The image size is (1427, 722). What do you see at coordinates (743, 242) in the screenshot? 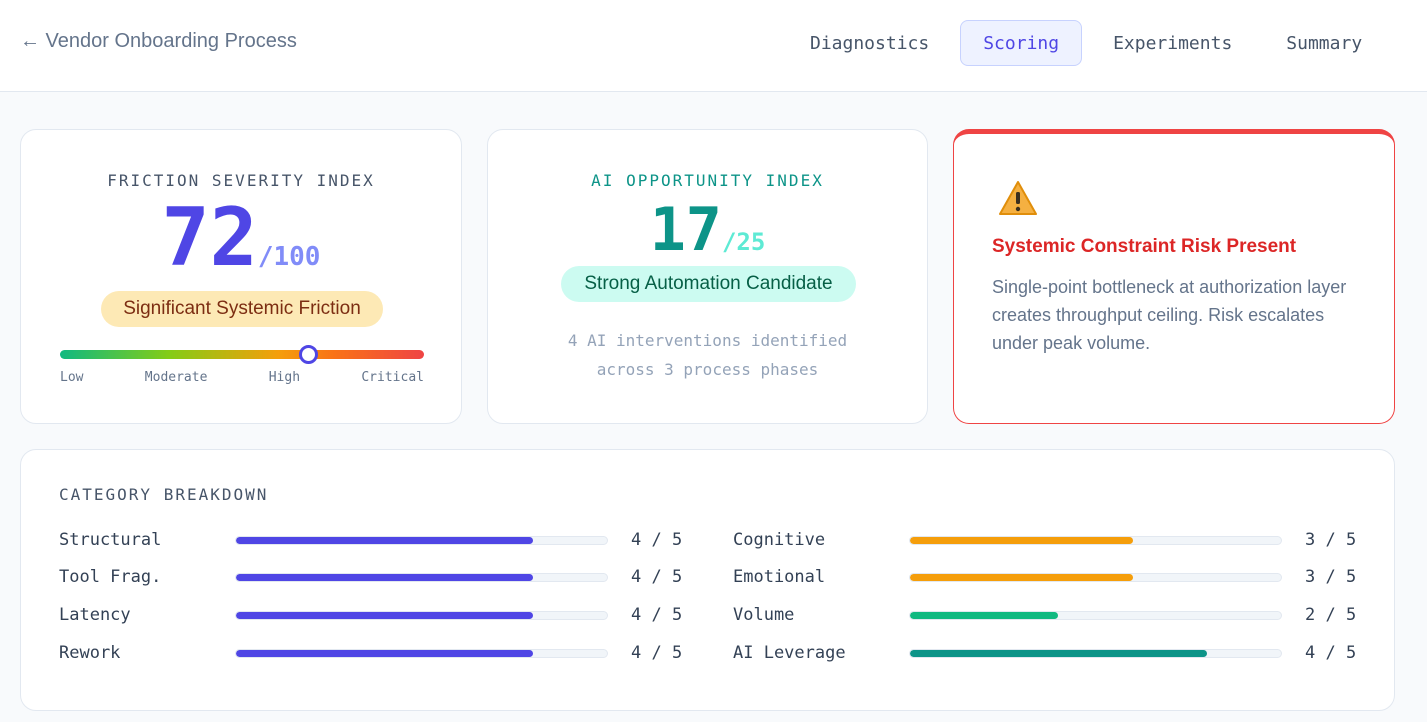
I see `ai-score-denominator: /25` at bounding box center [743, 242].